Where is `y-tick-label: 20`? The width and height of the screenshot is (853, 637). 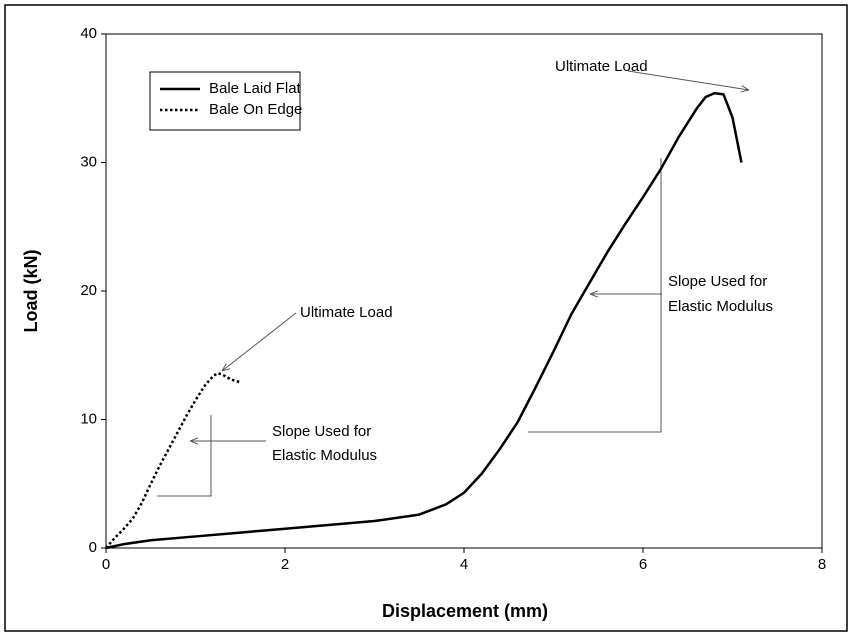 y-tick-label: 20 is located at coordinates (88, 290).